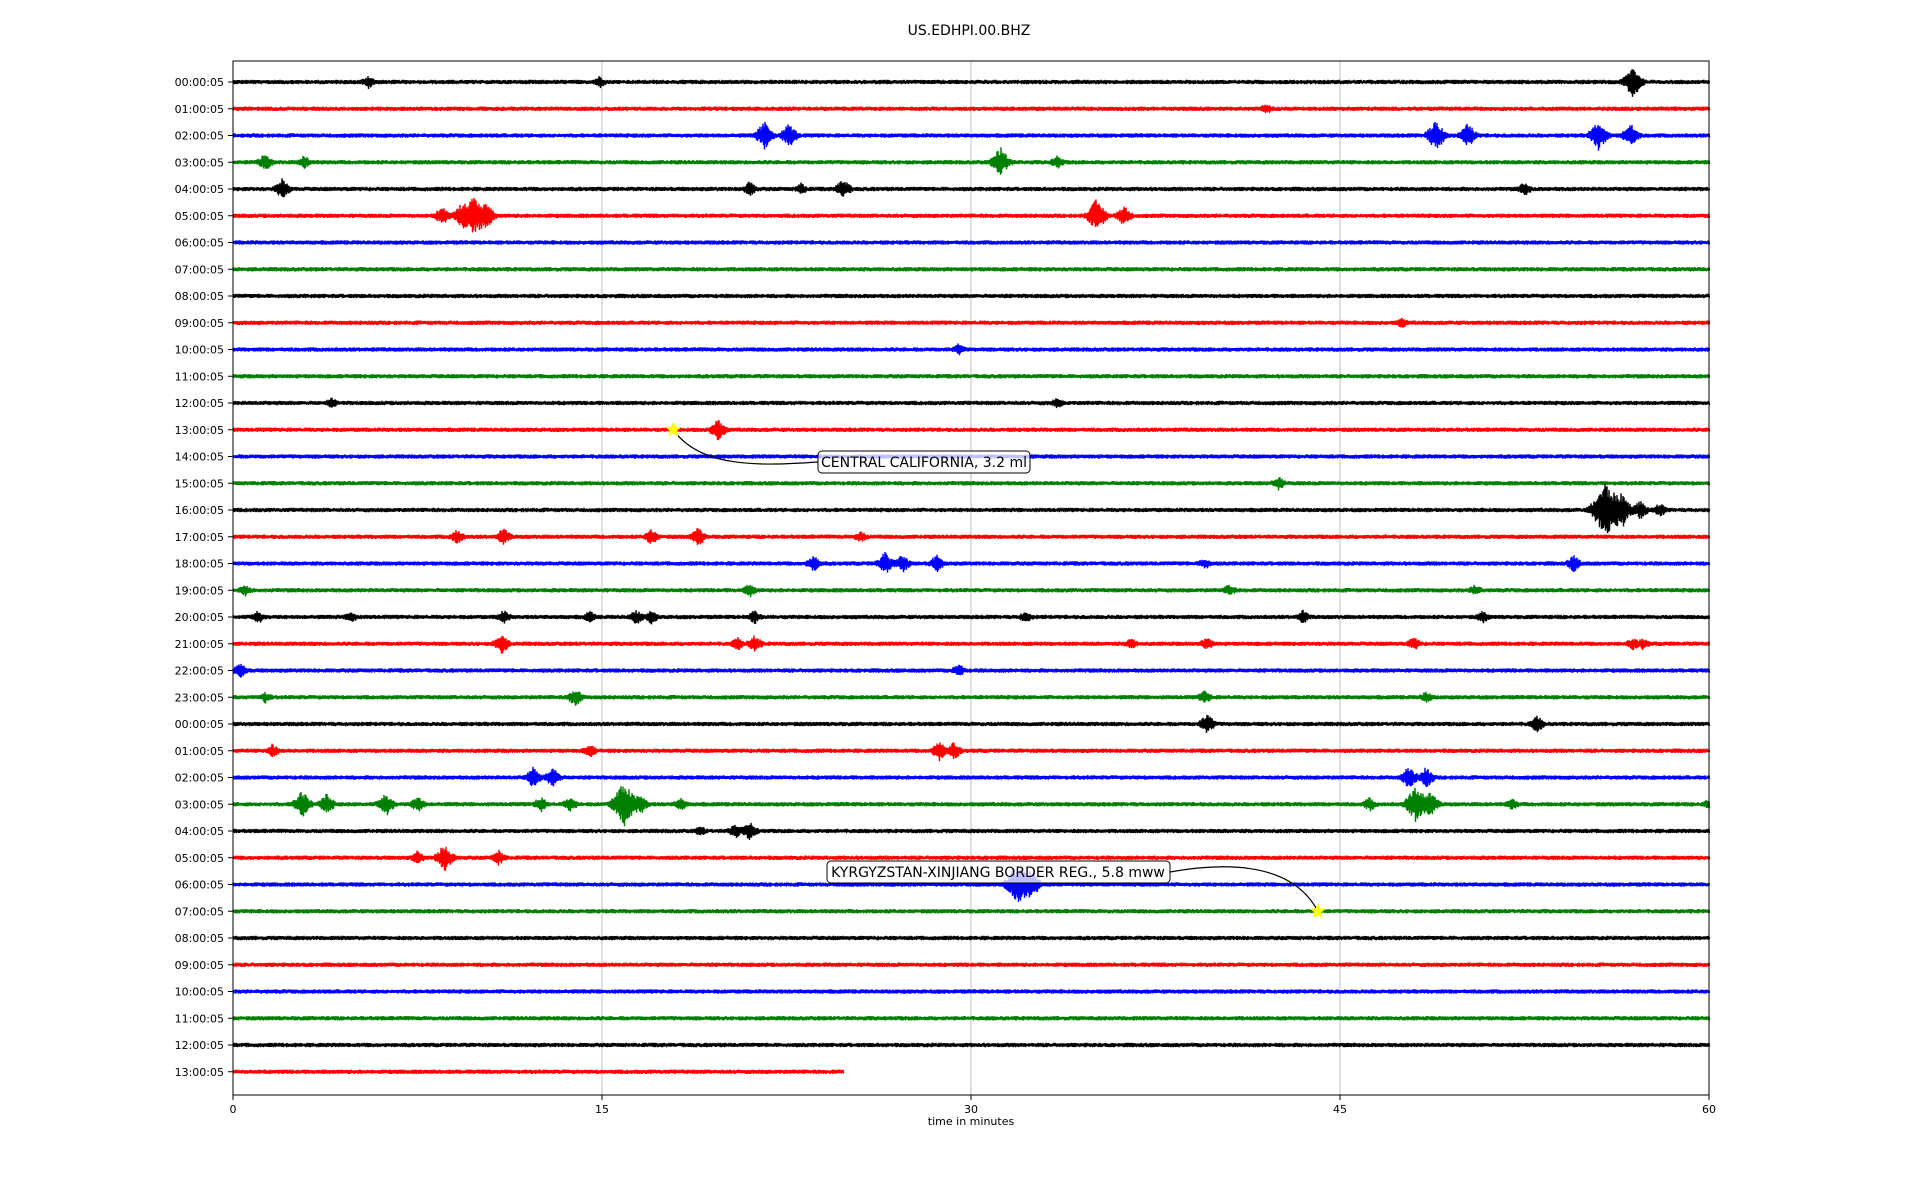 This screenshot has width=1920, height=1200. Describe the element at coordinates (199, 671) in the screenshot. I see `y-tick-label: 22:00:05` at that location.